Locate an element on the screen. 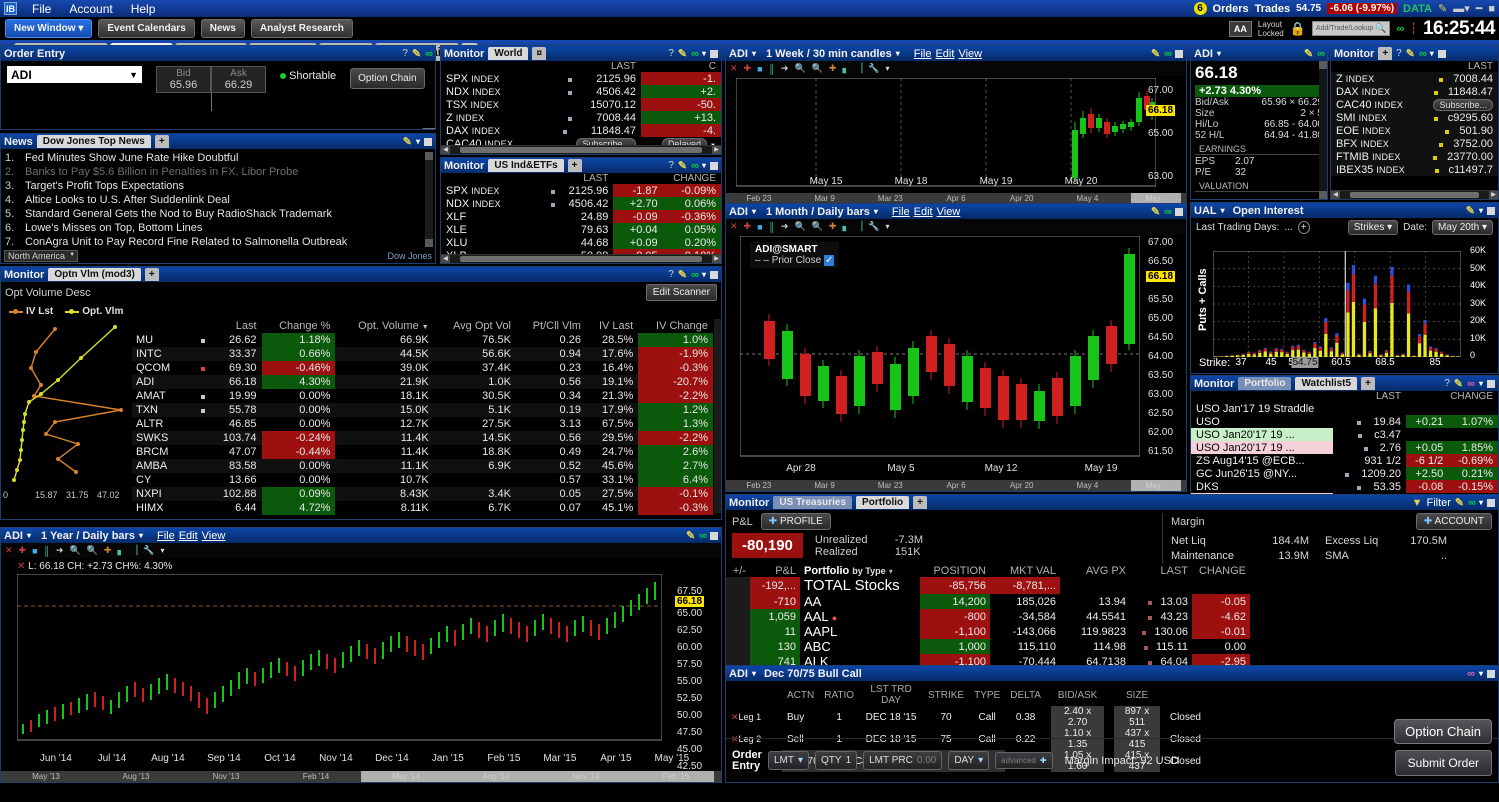 Image resolution: width=1499 pixels, height=802 pixels. table-row: SPX INDEX 2125.96 -1. is located at coordinates (581, 78).